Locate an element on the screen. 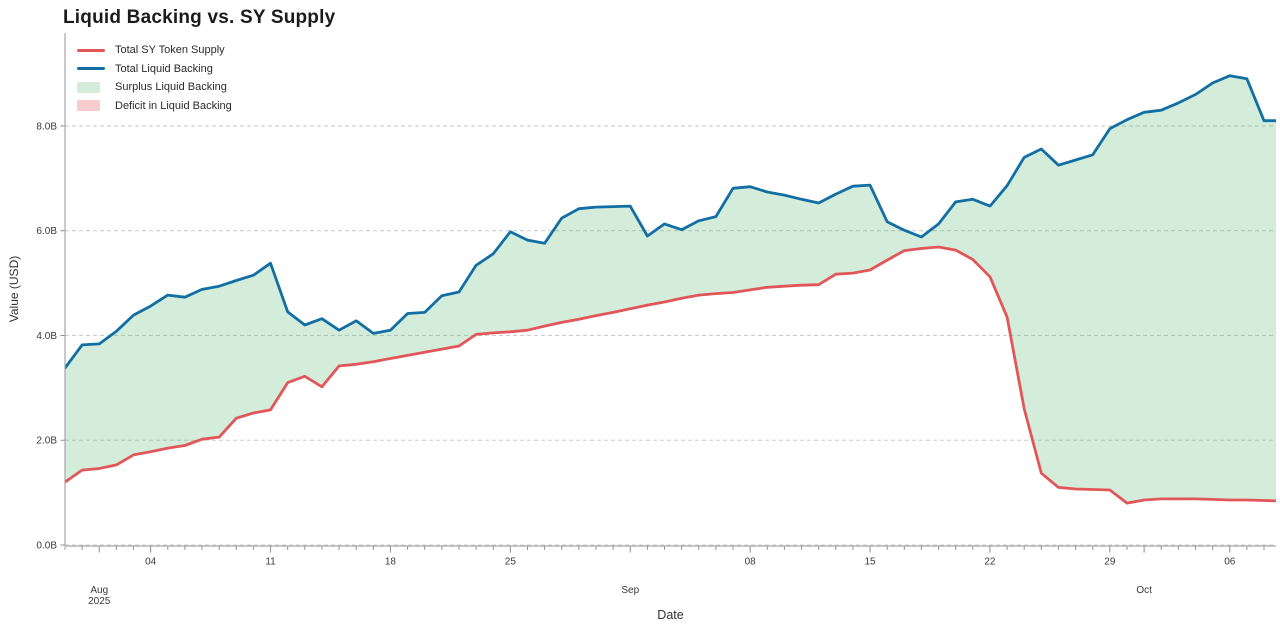  legend-swatch-liquid-backing-line is located at coordinates (96, 69).